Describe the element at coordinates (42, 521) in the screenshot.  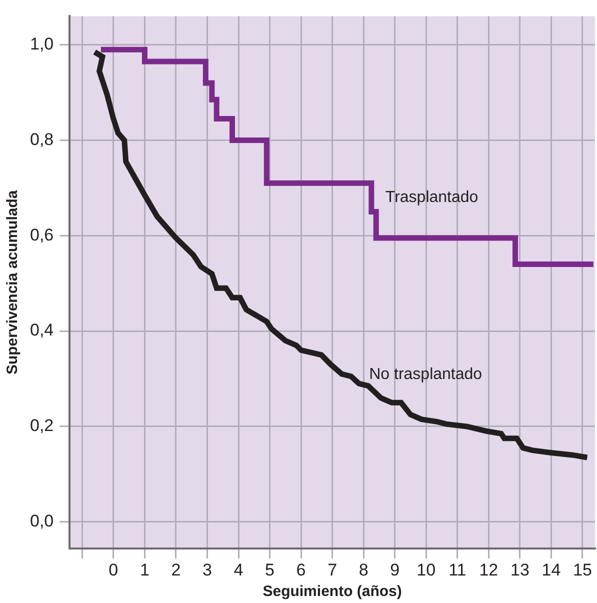
I see `y-tick-label: 0,0` at that location.